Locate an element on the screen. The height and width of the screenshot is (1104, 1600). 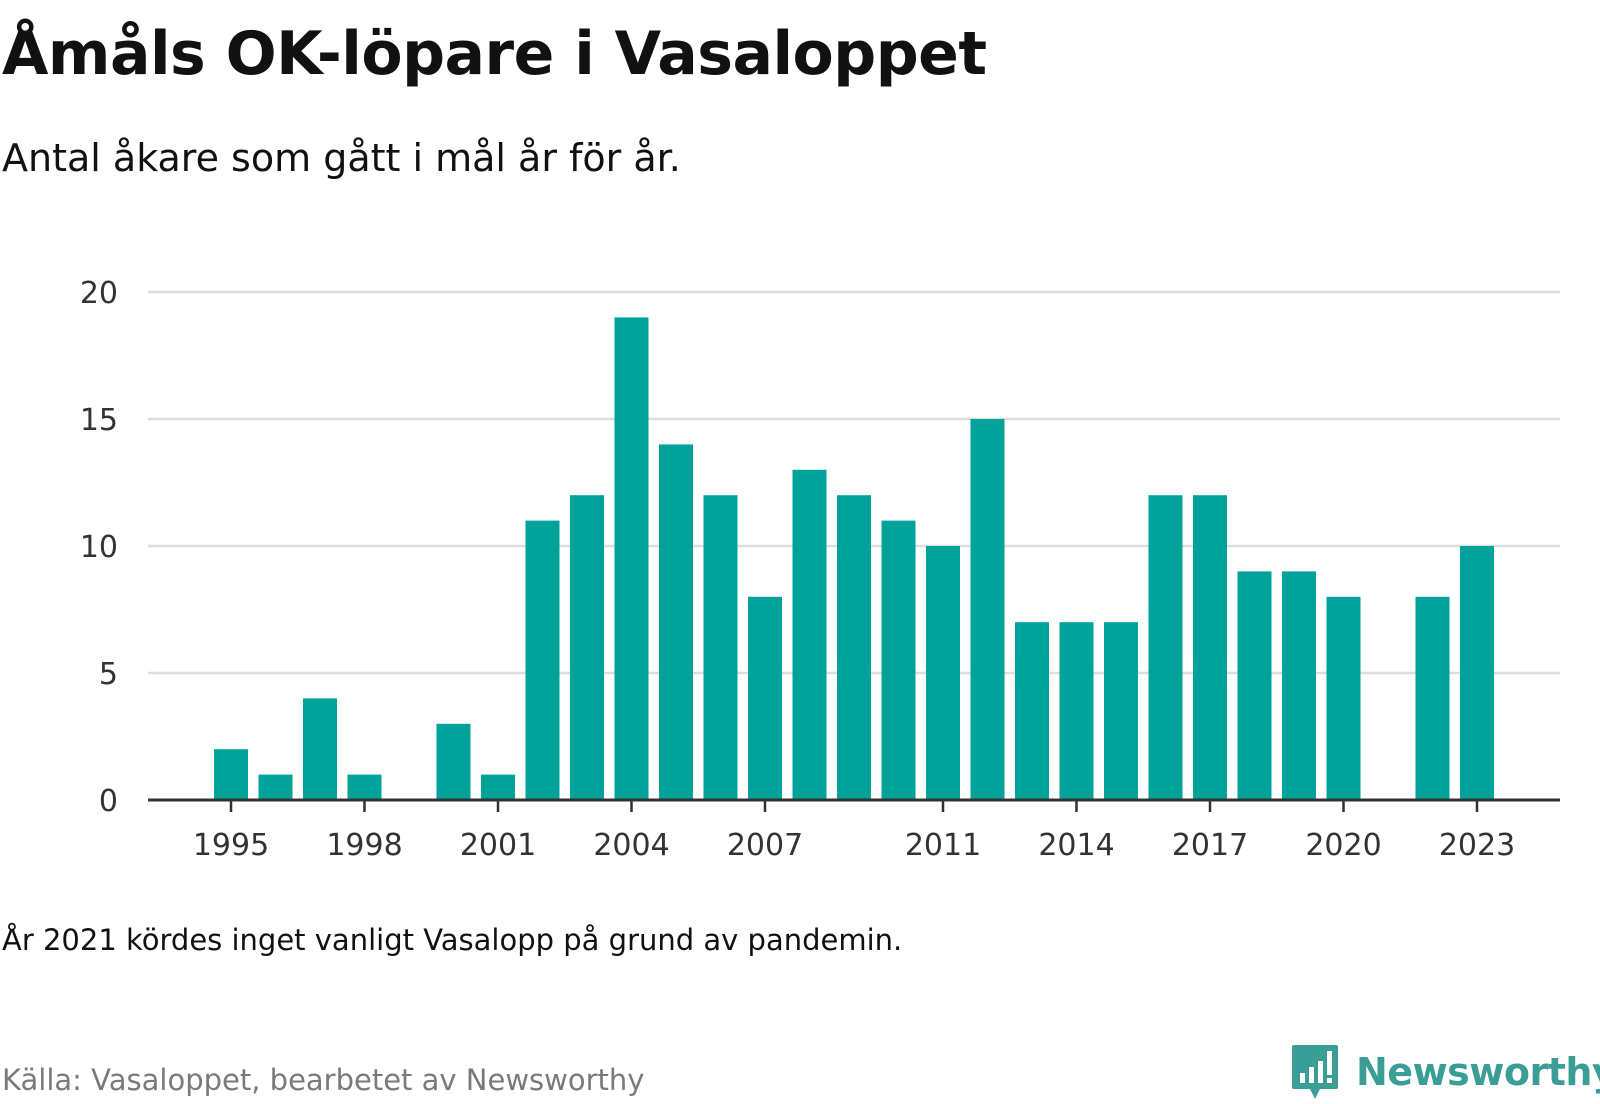
x-tick-label: 1998 is located at coordinates (364, 844).